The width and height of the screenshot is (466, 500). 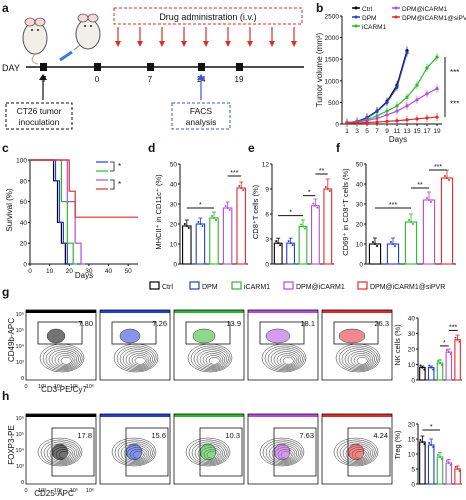 What do you see at coordinates (201, 116) in the screenshot?
I see `facs-box` at bounding box center [201, 116].